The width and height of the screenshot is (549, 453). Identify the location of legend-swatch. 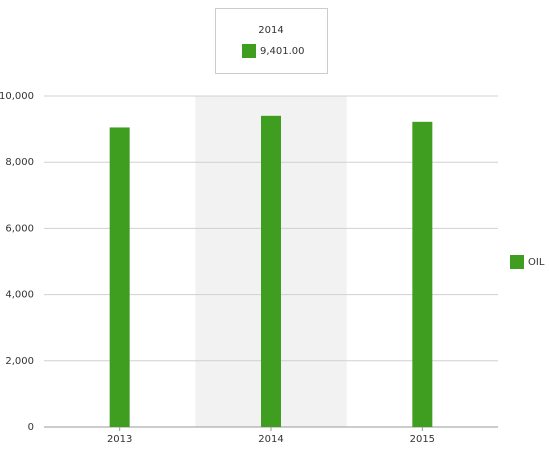
(517, 262).